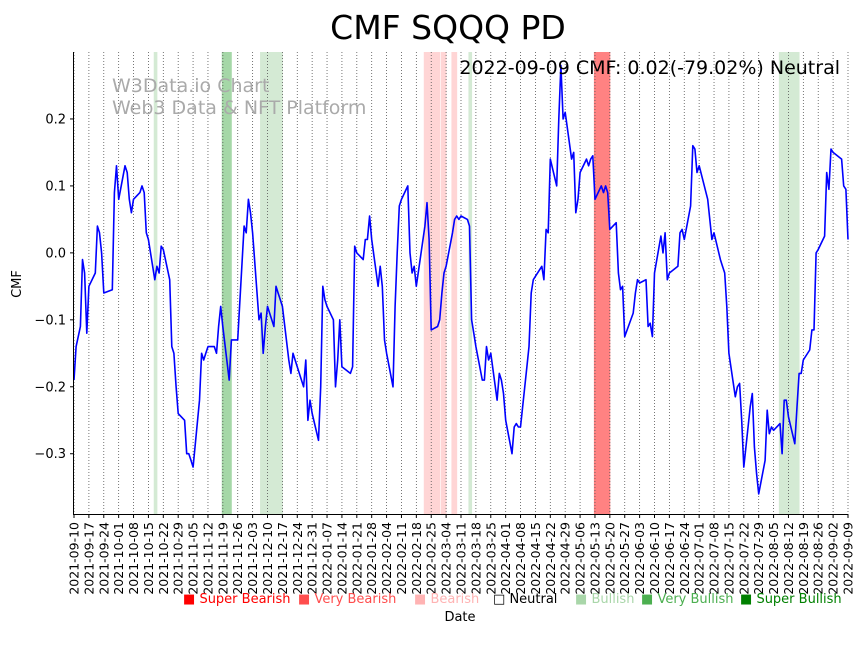 The width and height of the screenshot is (864, 646). What do you see at coordinates (282, 558) in the screenshot?
I see `x-tick-label-14: 2021-12-17` at bounding box center [282, 558].